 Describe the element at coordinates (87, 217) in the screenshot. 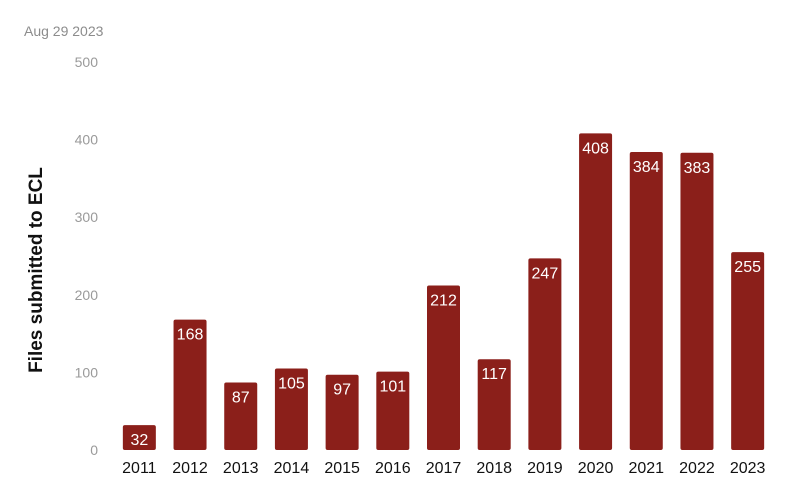

I see `y-tick-label: 300` at that location.